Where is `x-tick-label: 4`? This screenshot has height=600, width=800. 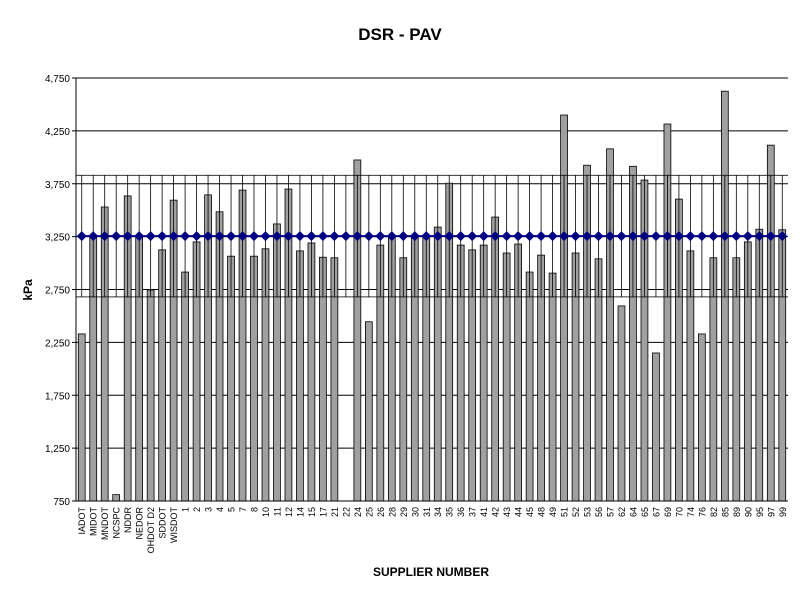 x-tick-label: 4 is located at coordinates (220, 509).